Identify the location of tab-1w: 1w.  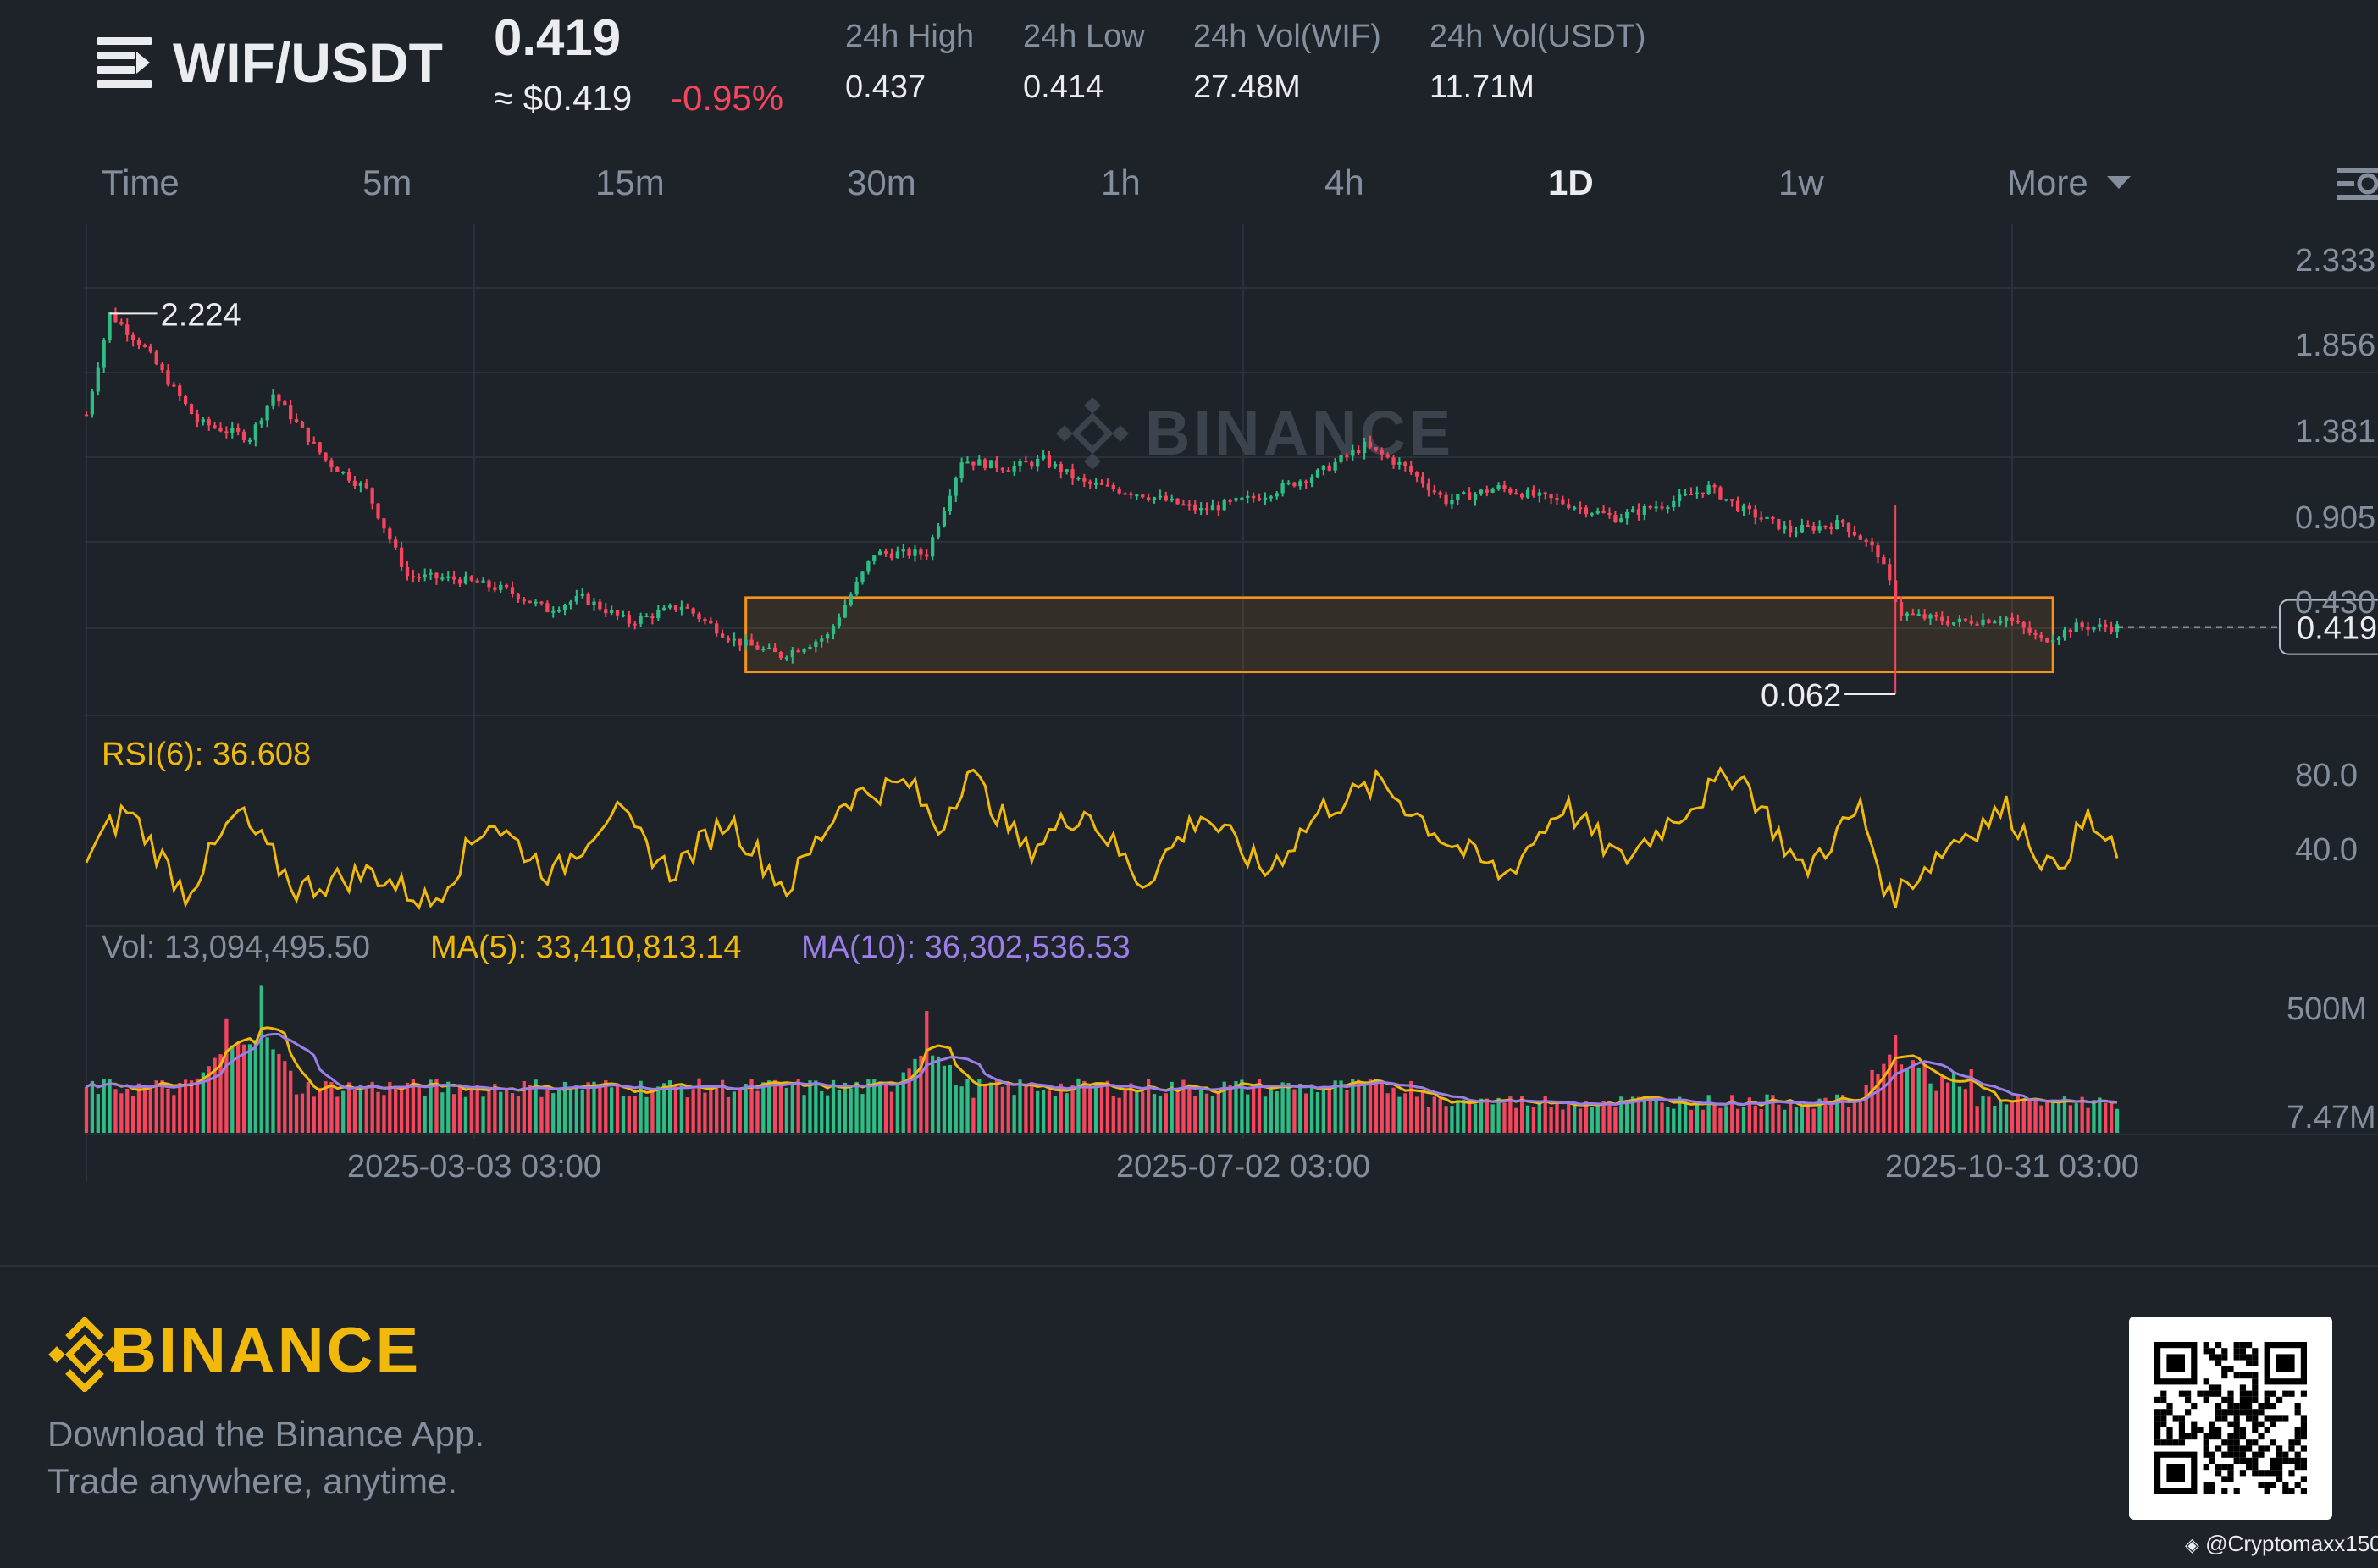
(1801, 182).